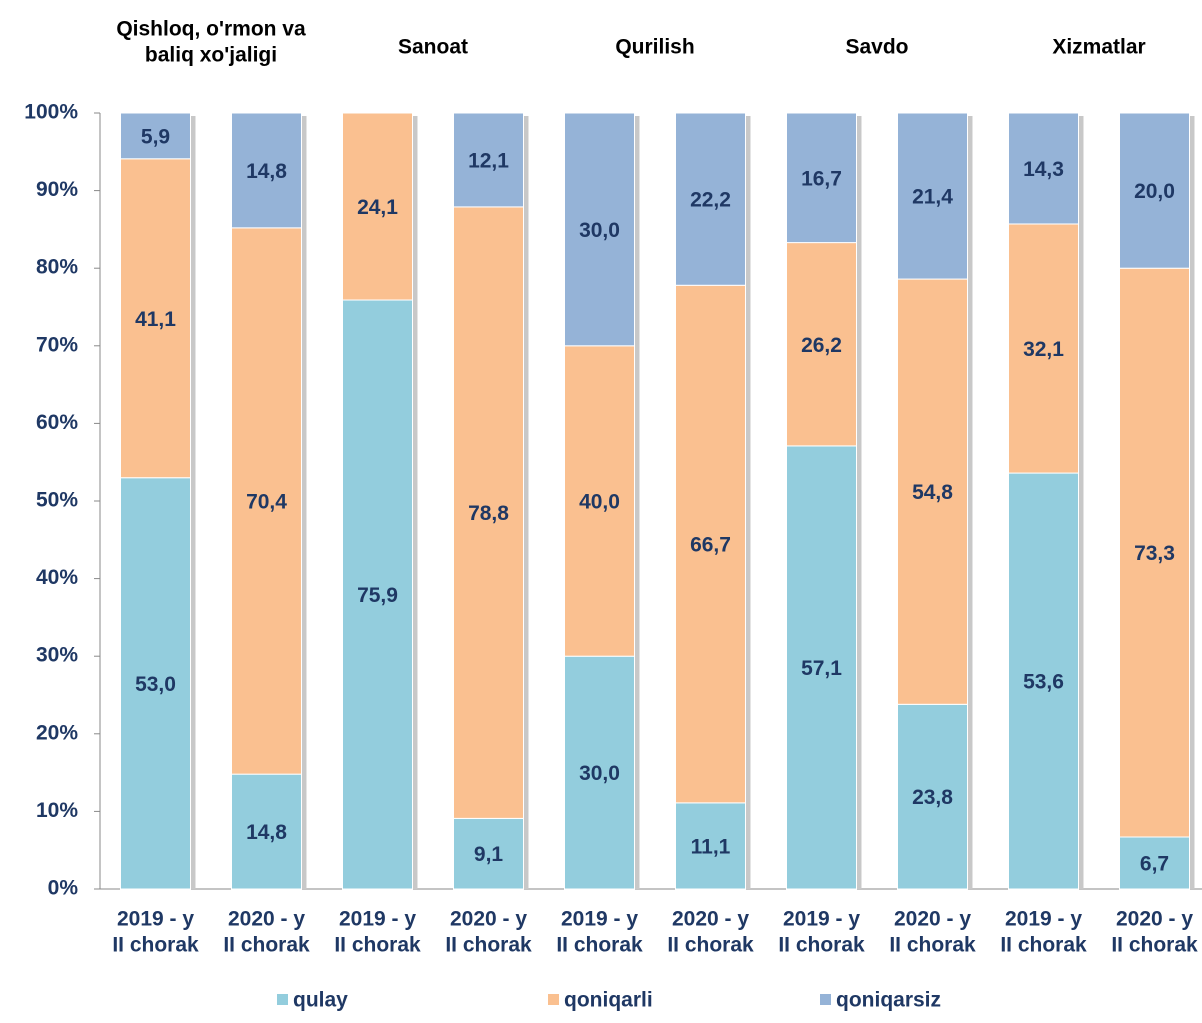 Image resolution: width=1202 pixels, height=1023 pixels. I want to click on value-label: 53,0, so click(155, 684).